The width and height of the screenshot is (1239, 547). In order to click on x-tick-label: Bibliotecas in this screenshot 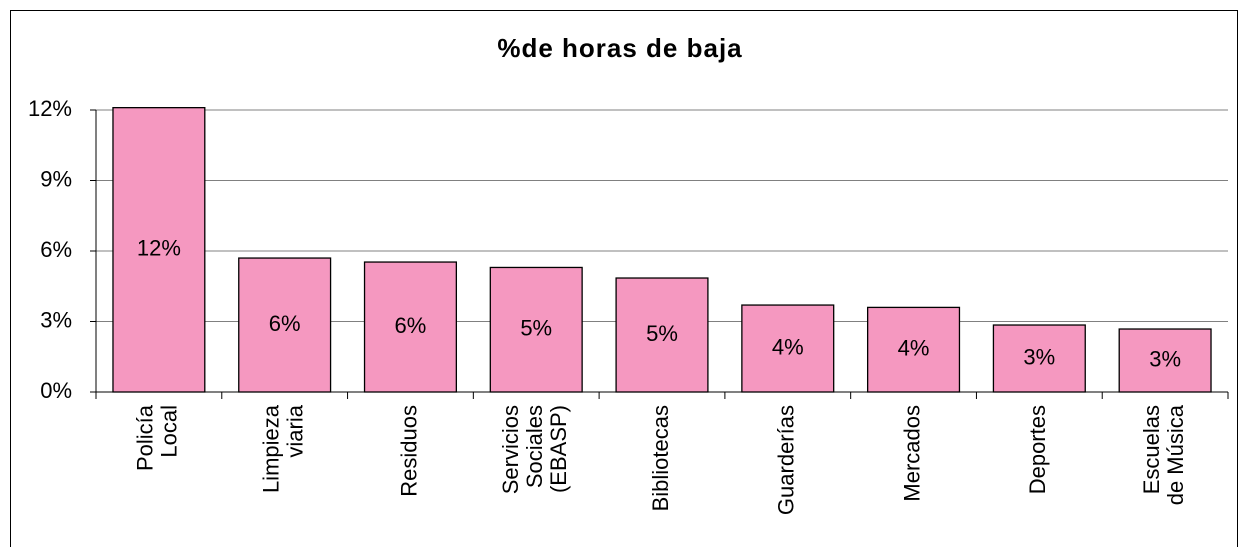, I will do `click(660, 458)`.